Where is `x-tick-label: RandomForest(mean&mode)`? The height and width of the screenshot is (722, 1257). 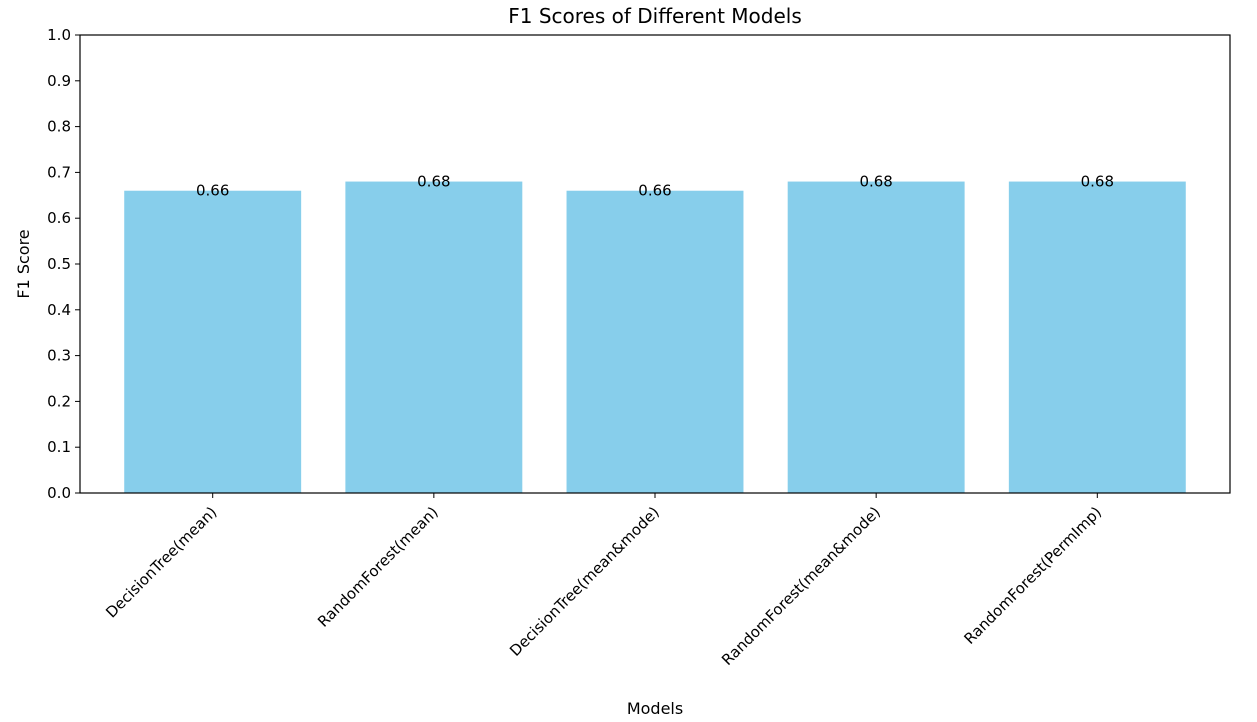
x-tick-label: RandomForest(mean&mode) is located at coordinates (801, 586).